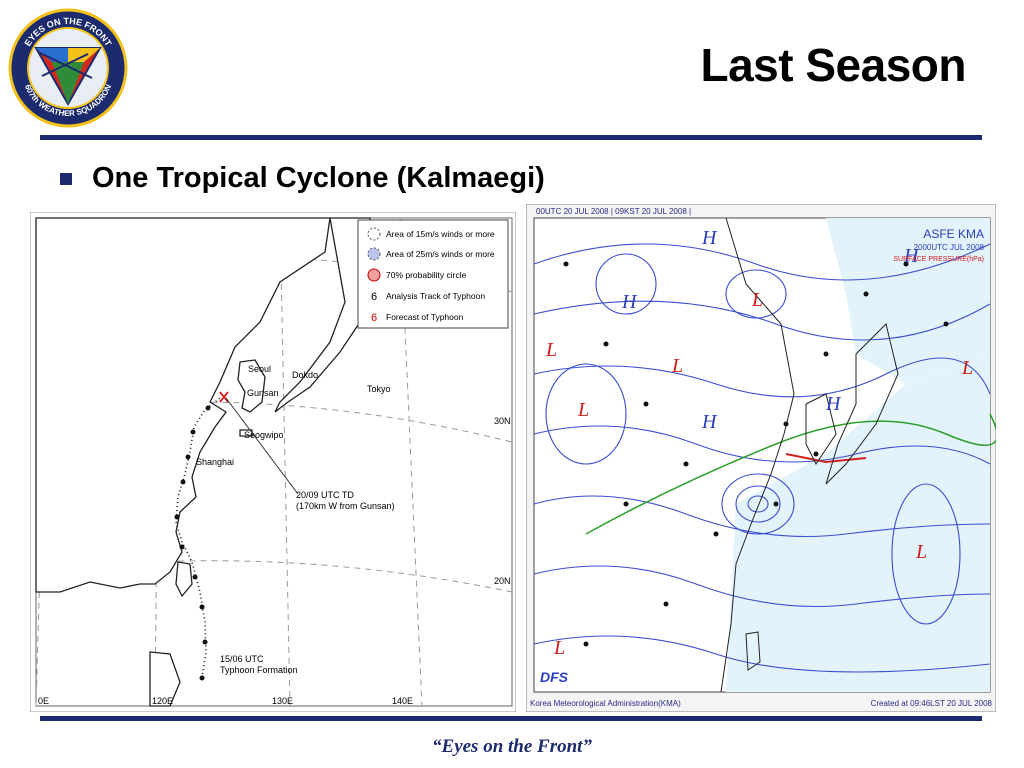 Image resolution: width=1024 pixels, height=768 pixels. Describe the element at coordinates (259, 670) in the screenshot. I see `formation-annotation-line2: Typhoon Formation` at that location.